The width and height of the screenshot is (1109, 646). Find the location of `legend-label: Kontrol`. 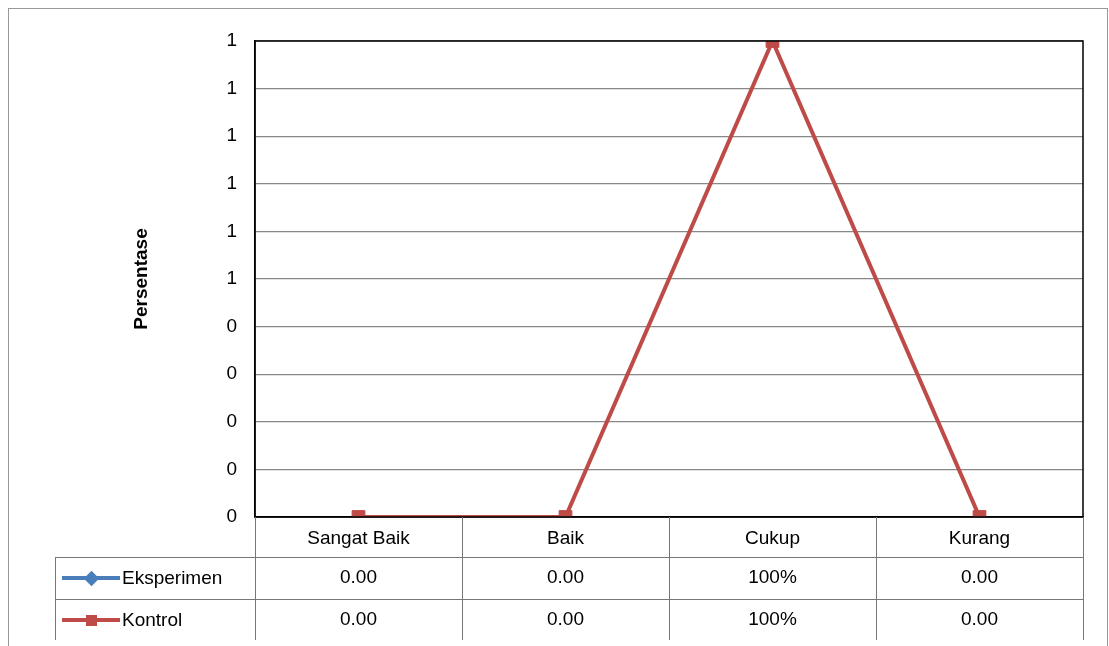

legend-label: Kontrol is located at coordinates (152, 619).